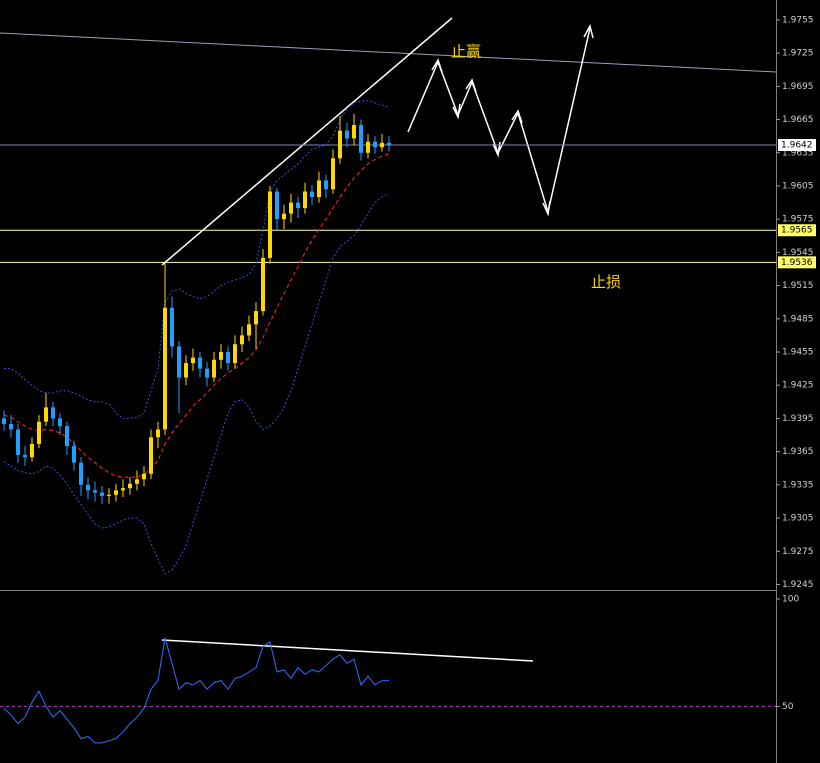 The image size is (820, 763). I want to click on y-tick-label: 1.9605, so click(798, 186).